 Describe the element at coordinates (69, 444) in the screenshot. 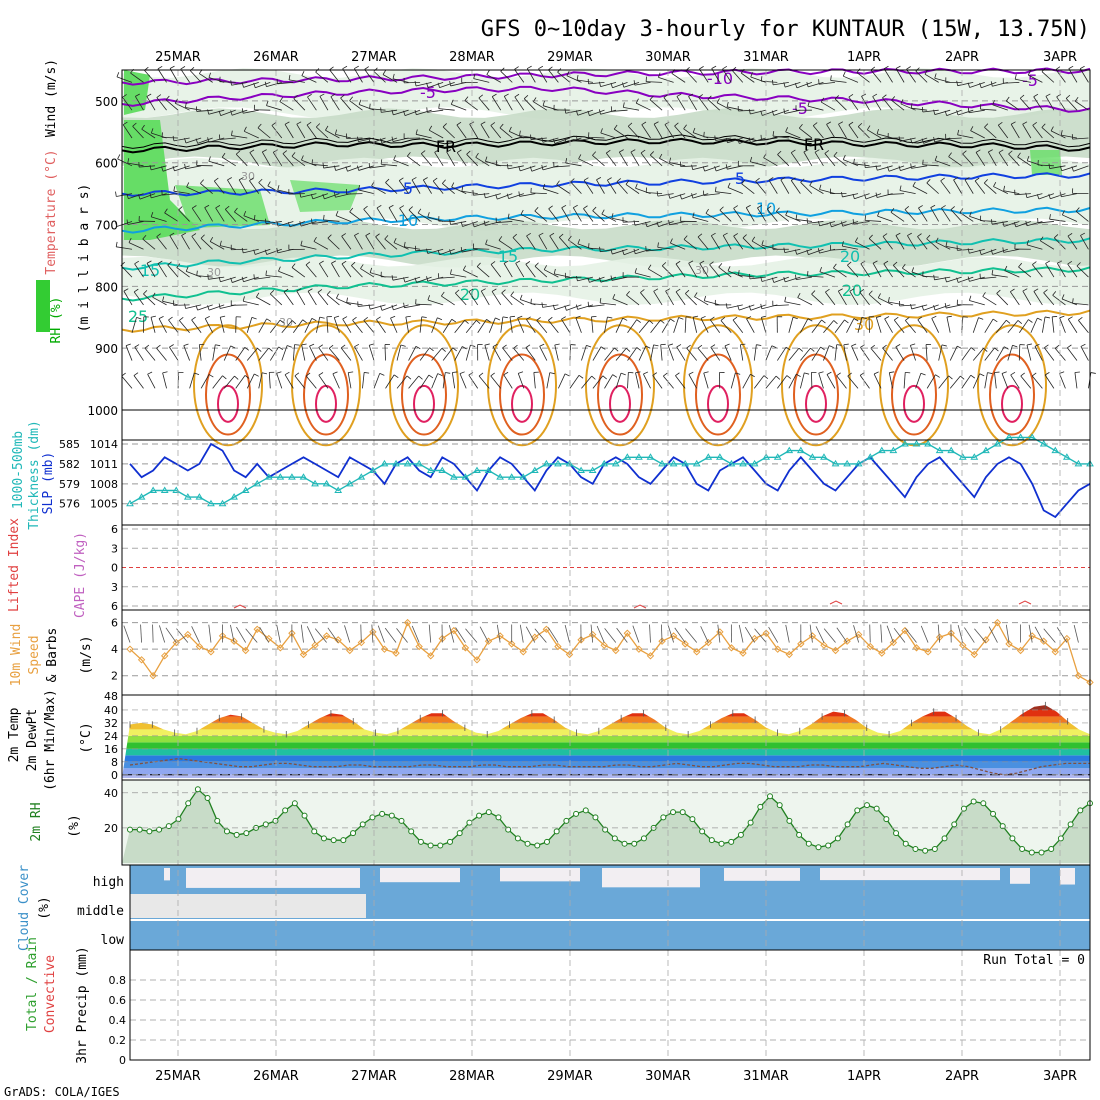

I see `thickness-tick-label: 585` at that location.